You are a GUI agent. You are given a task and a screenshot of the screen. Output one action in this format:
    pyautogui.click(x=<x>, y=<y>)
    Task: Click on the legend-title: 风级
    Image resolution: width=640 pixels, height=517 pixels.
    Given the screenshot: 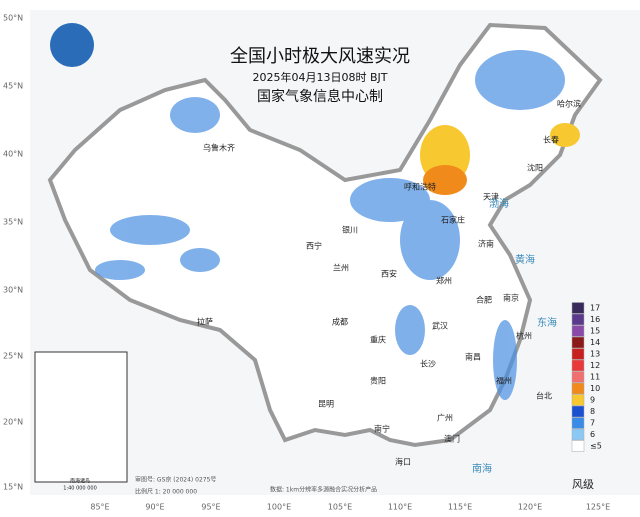 What is the action you would take?
    pyautogui.click(x=583, y=484)
    